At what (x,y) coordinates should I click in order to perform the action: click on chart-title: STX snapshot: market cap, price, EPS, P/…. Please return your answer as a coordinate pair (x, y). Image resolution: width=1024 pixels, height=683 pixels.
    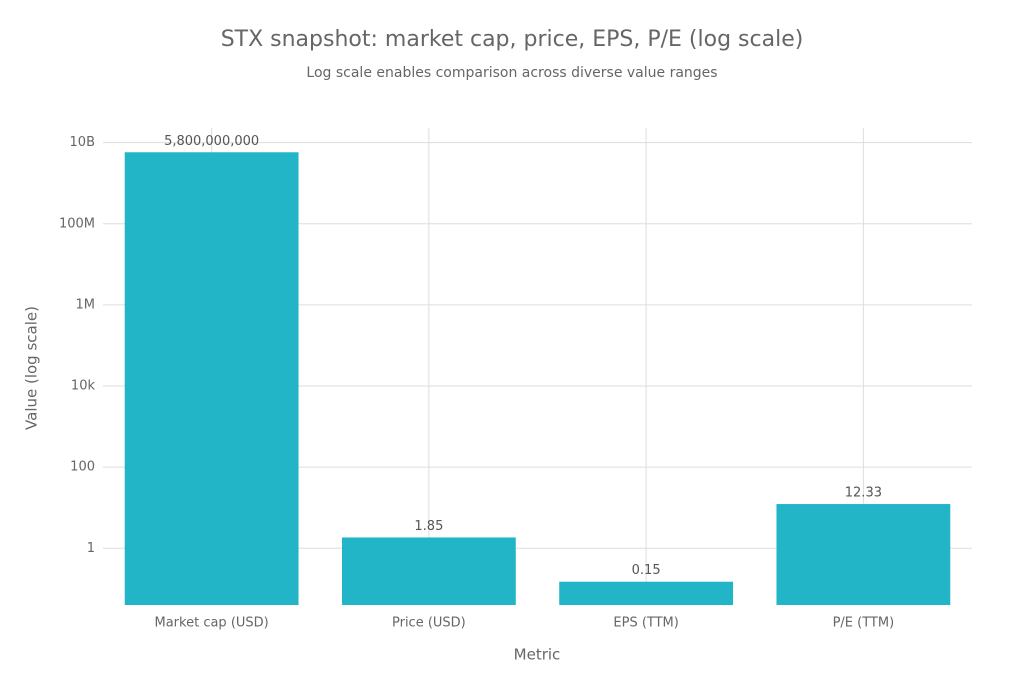
    Looking at the image, I should click on (512, 39).